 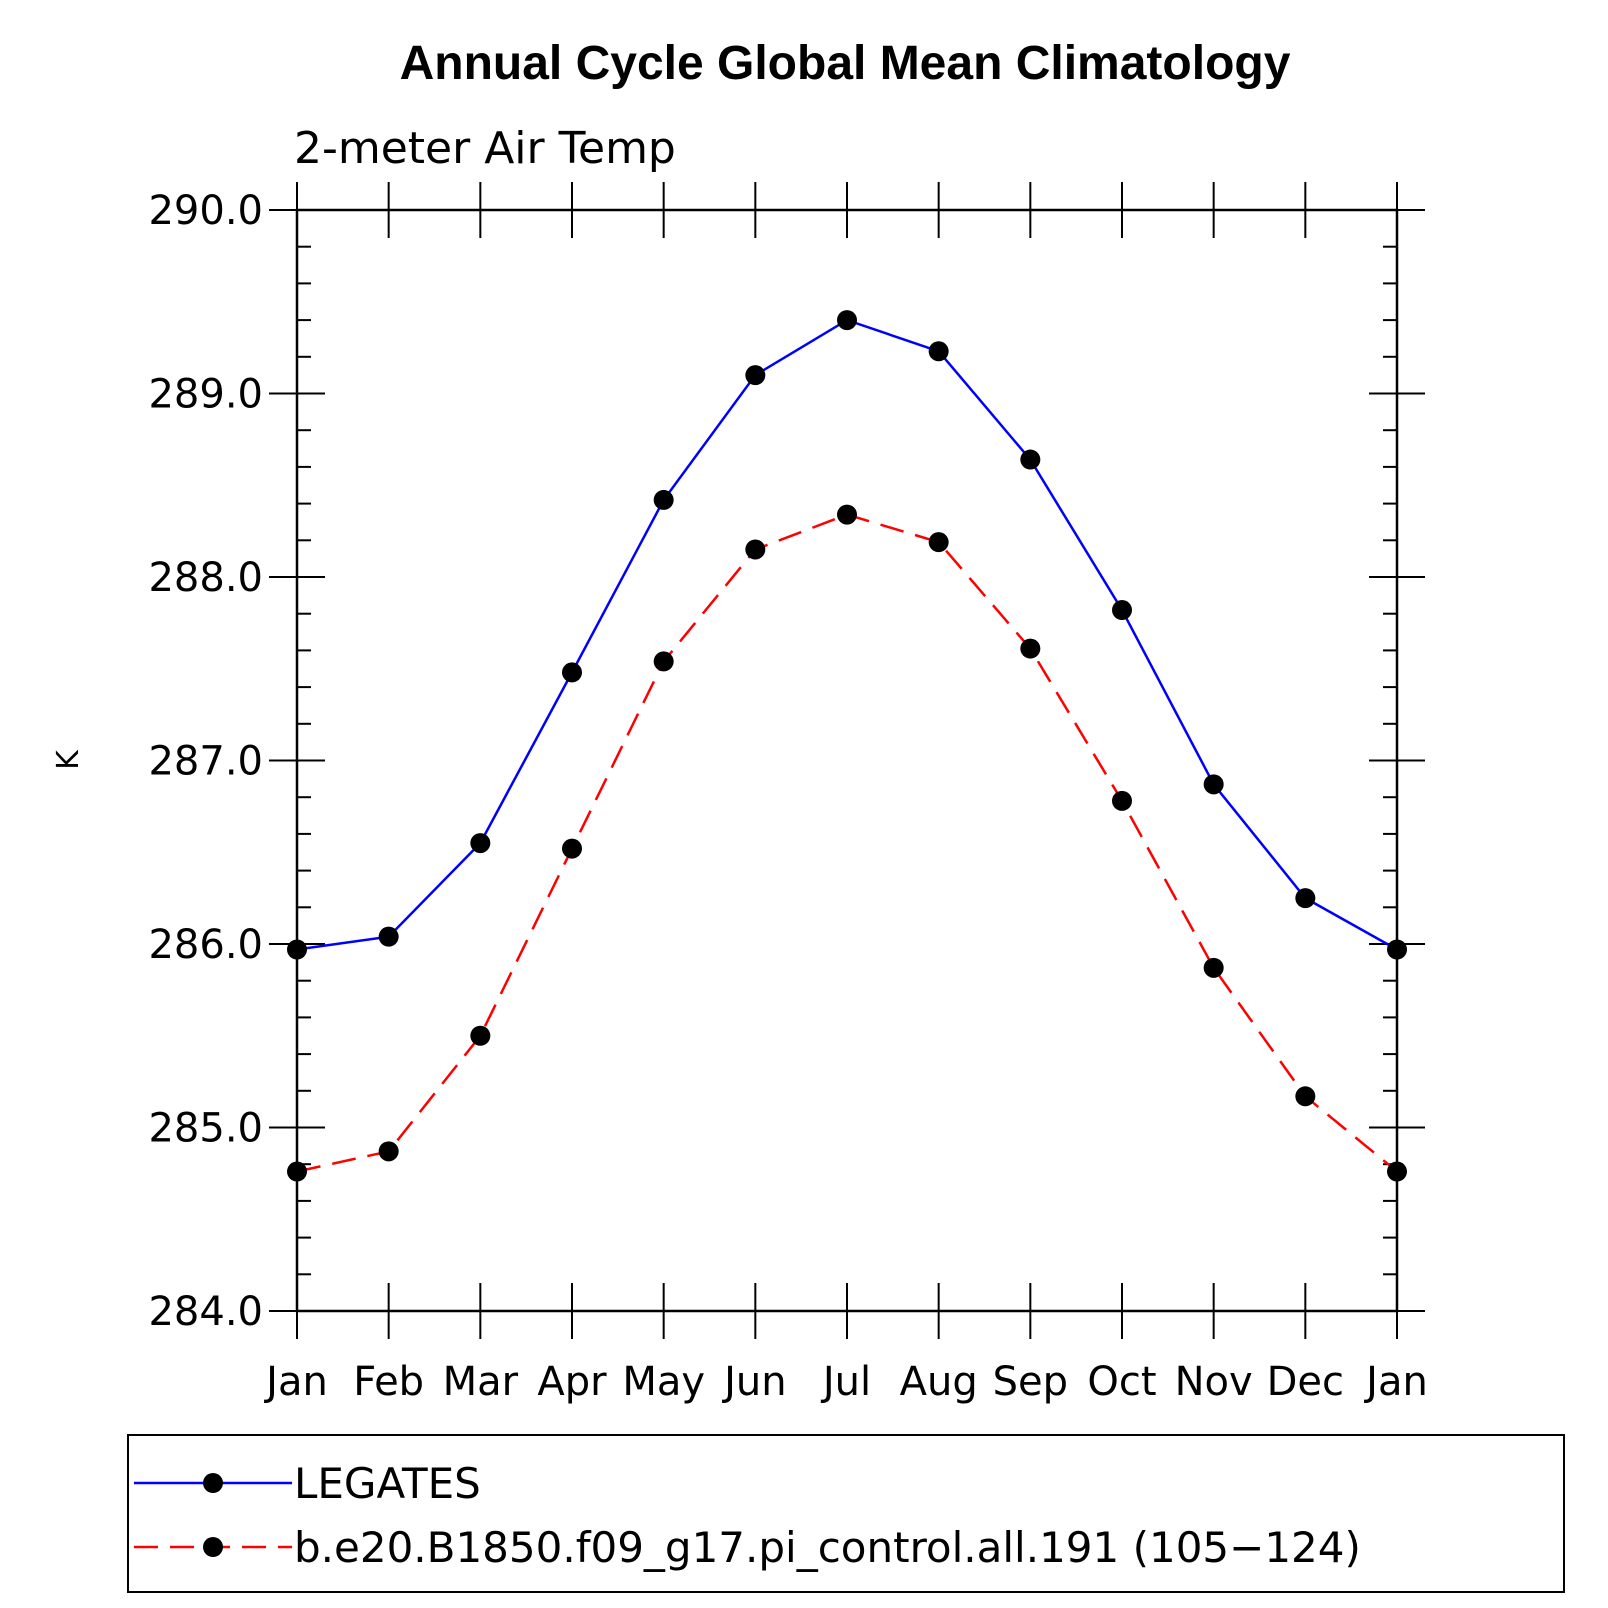 What do you see at coordinates (205, 395) in the screenshot?
I see `y-tick-label: 289.0` at bounding box center [205, 395].